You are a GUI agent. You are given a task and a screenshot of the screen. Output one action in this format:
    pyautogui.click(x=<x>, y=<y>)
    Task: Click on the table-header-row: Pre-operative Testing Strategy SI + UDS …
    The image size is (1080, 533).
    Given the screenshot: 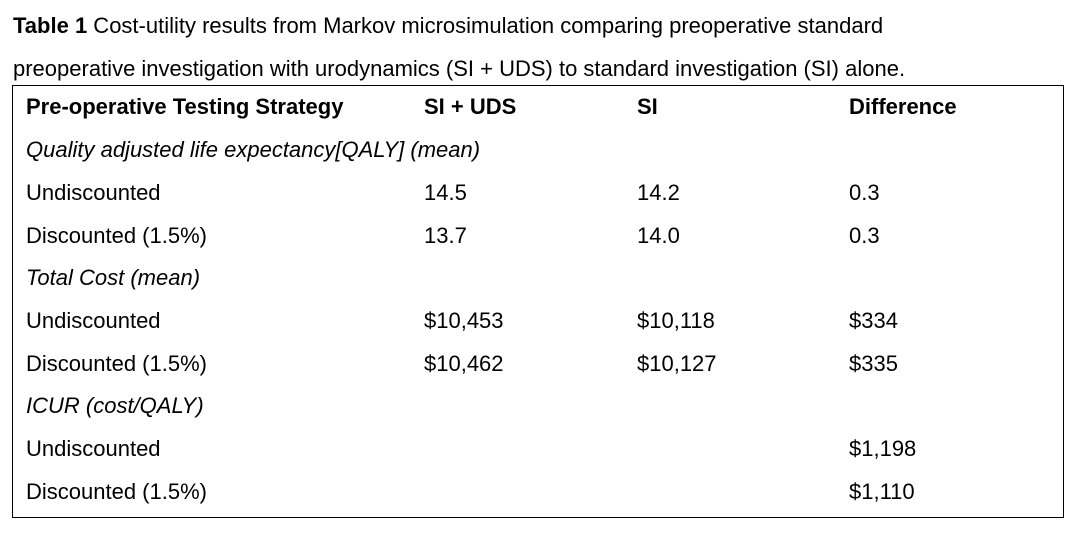 What is the action you would take?
    pyautogui.click(x=538, y=107)
    